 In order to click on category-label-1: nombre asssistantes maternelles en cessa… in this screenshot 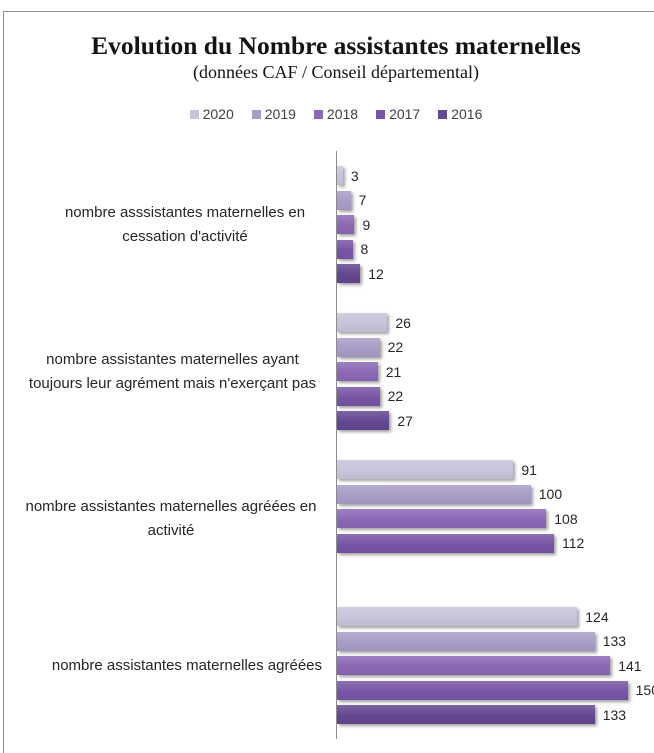, I will do `click(185, 224)`.